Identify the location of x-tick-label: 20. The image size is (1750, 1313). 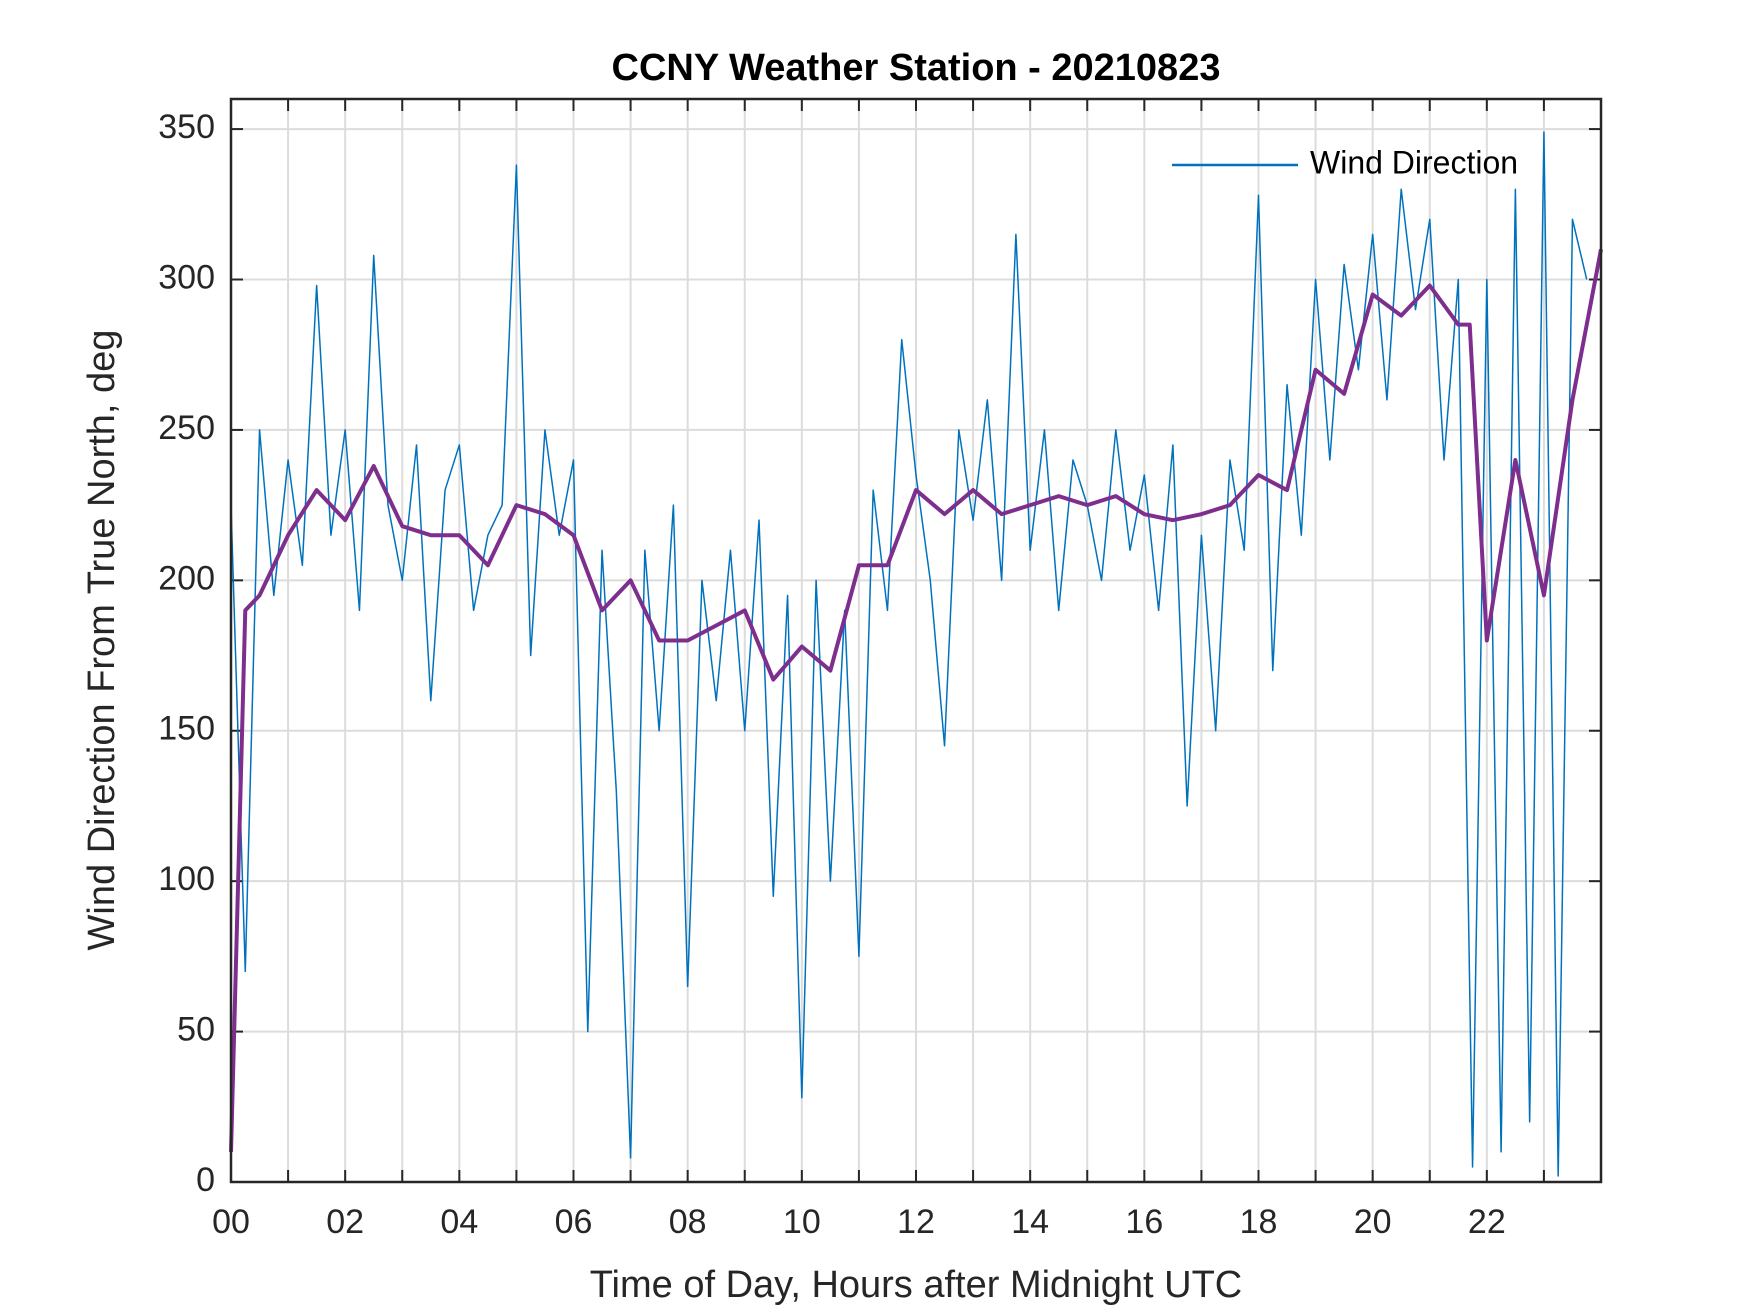
(1373, 1222).